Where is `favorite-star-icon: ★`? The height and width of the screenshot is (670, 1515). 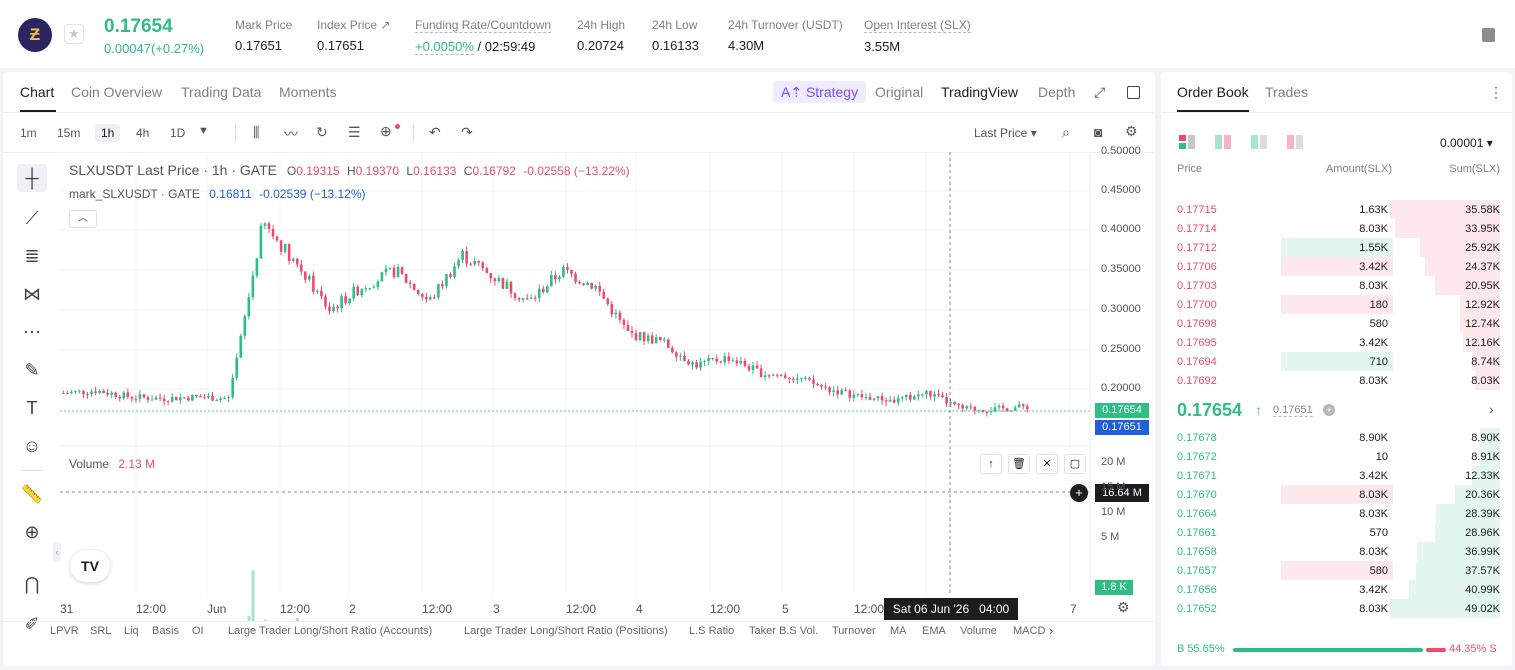 favorite-star-icon: ★ is located at coordinates (74, 34).